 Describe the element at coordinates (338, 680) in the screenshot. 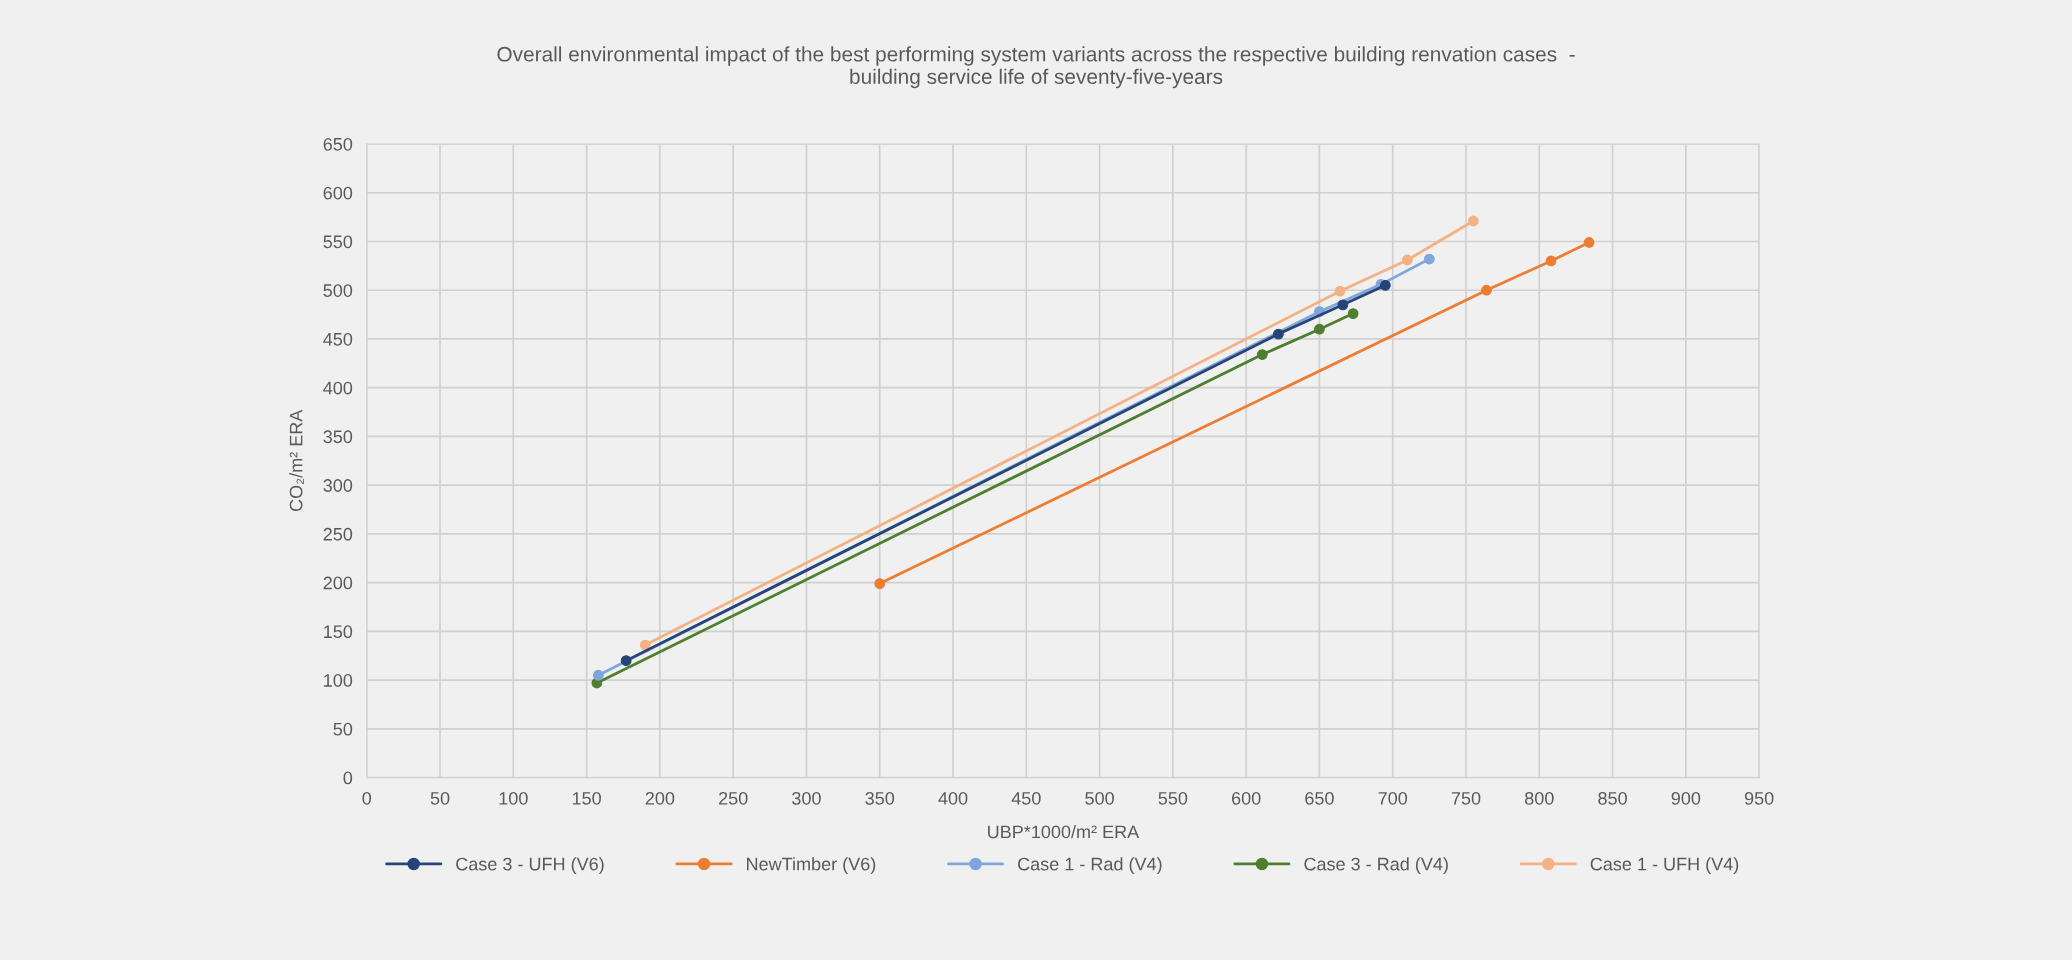

I see `y-tick-label: 100` at that location.